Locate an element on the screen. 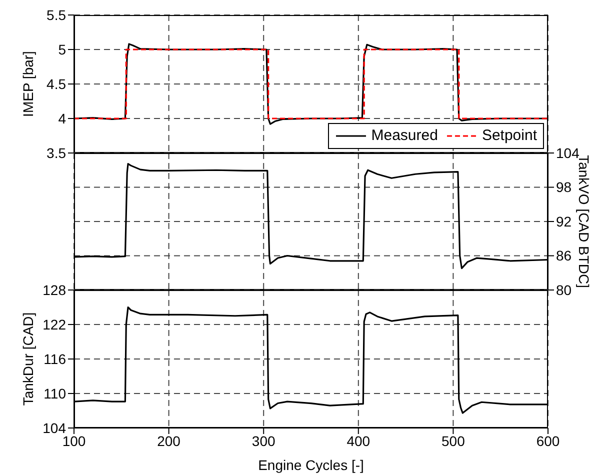 This screenshot has height=474, width=594. y-axis-title: TankDur [CAD] is located at coordinates (28, 359).